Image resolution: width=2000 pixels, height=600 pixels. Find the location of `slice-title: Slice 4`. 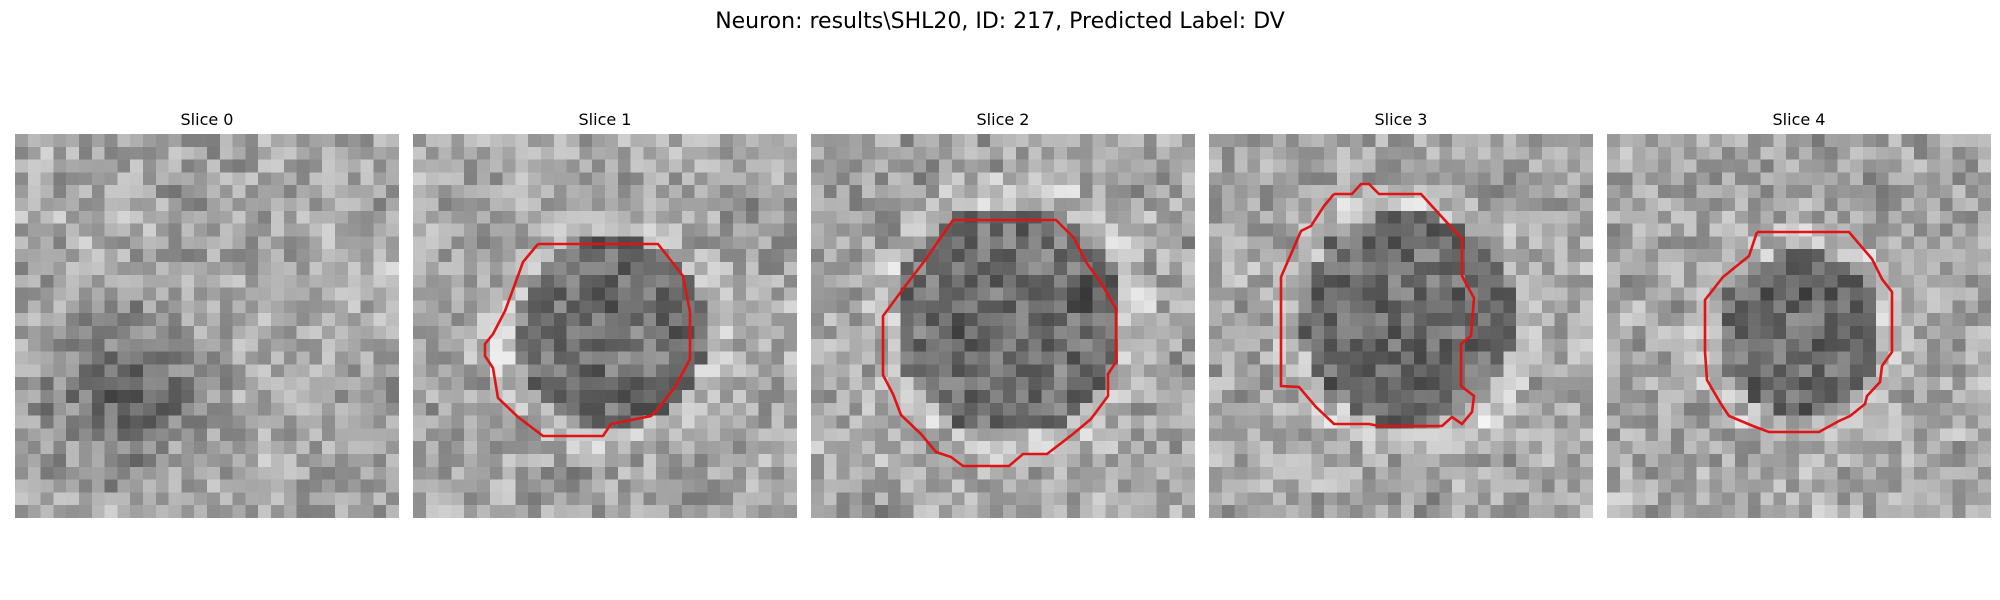

slice-title: Slice 4 is located at coordinates (1799, 119).